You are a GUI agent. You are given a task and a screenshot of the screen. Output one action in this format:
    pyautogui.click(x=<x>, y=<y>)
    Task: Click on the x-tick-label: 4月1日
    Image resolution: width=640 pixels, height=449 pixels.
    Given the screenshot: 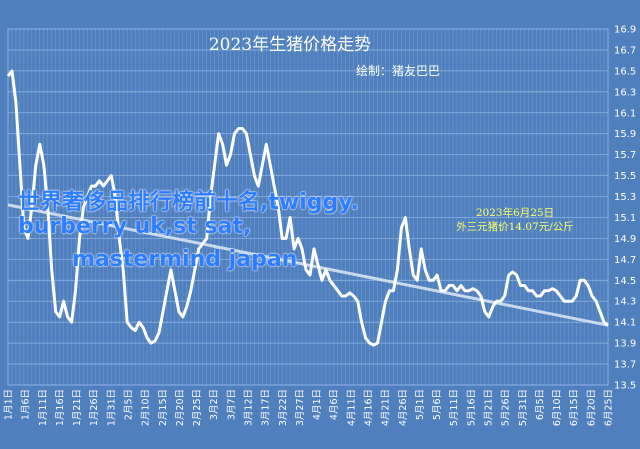 What is the action you would take?
    pyautogui.click(x=317, y=404)
    